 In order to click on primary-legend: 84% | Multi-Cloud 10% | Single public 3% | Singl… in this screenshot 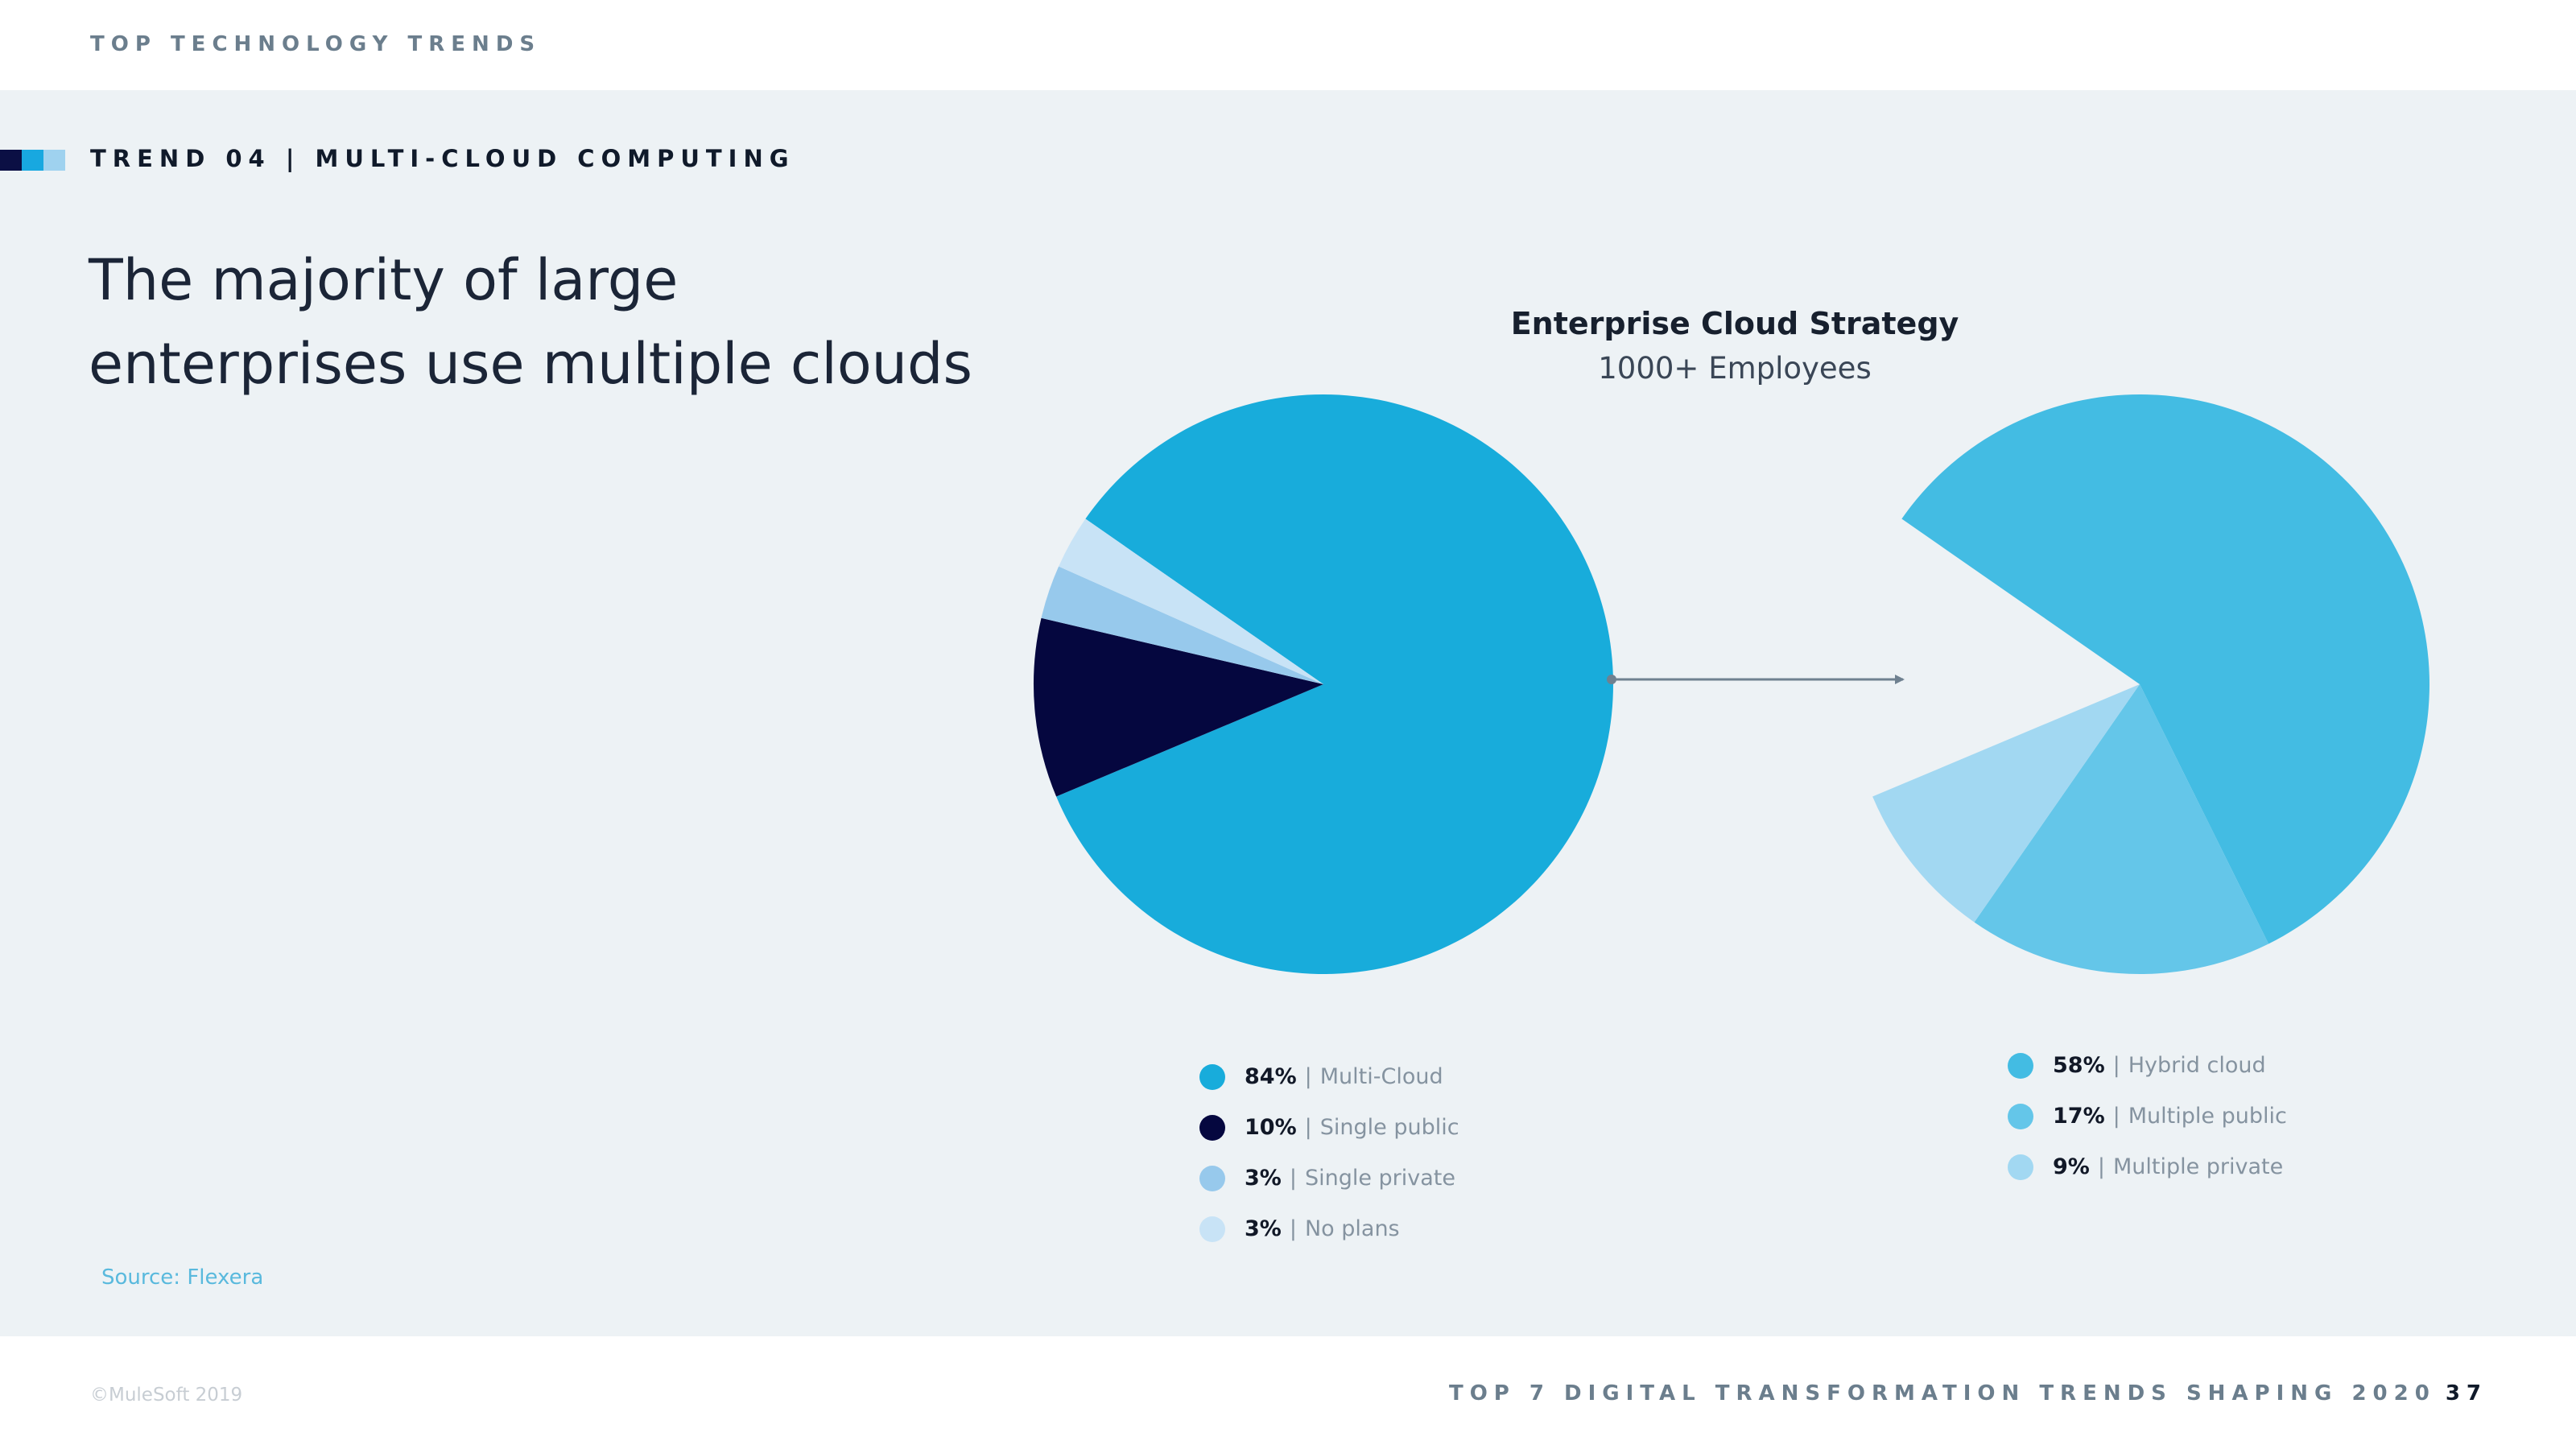, I will do `click(1329, 1152)`.